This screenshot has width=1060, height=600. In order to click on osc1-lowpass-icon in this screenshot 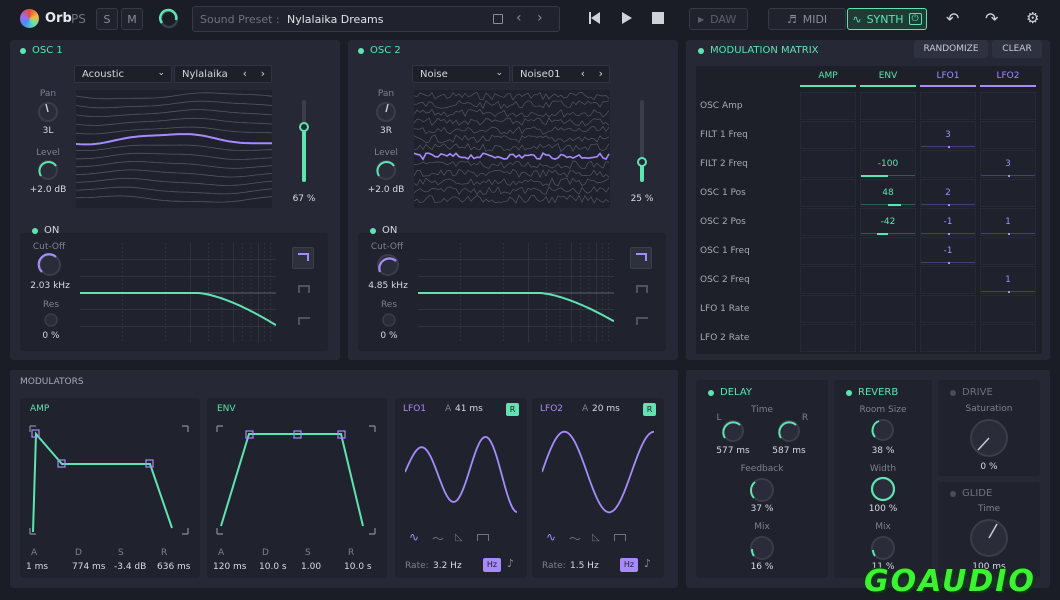, I will do `click(303, 258)`.